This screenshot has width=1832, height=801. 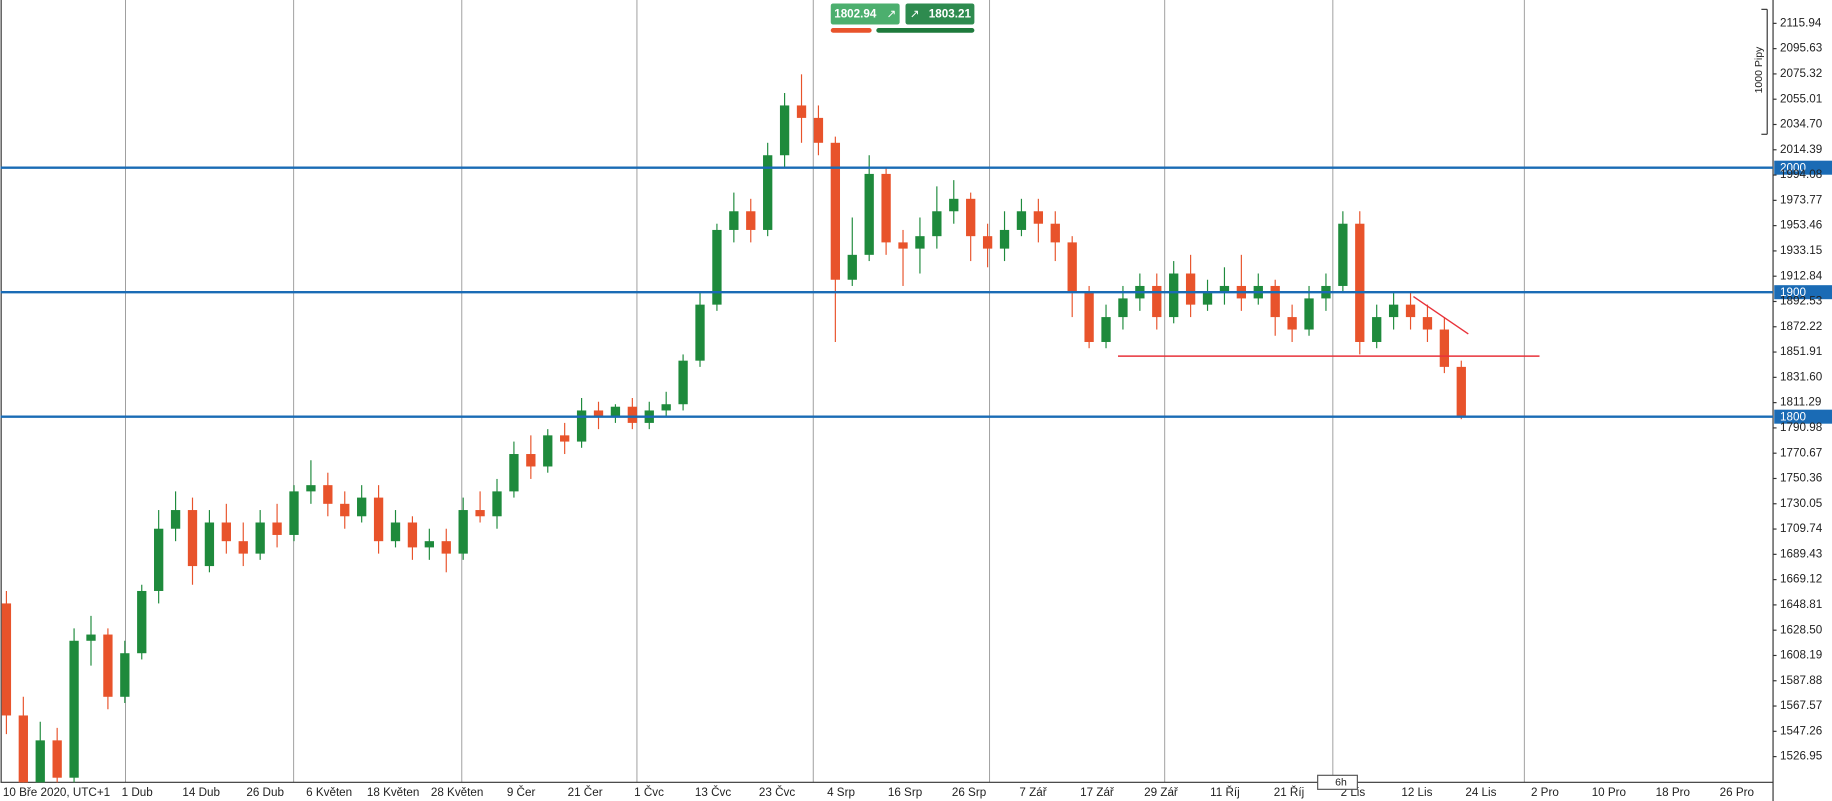 What do you see at coordinates (1480, 792) in the screenshot?
I see `x-tick-label: 24 Lis` at bounding box center [1480, 792].